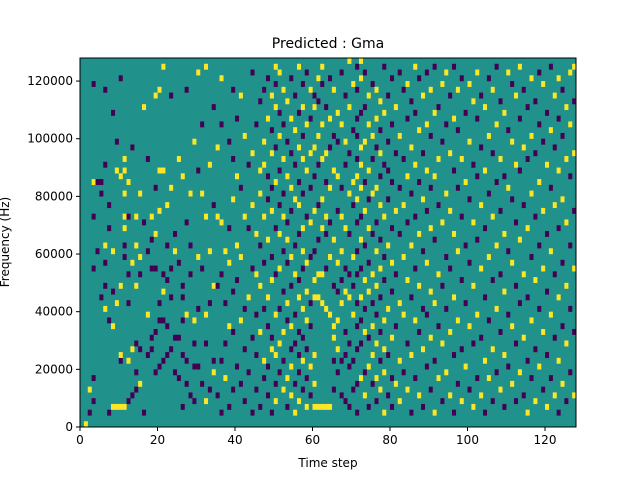 The height and width of the screenshot is (484, 640). I want to click on x-tick-label: 20, so click(157, 440).